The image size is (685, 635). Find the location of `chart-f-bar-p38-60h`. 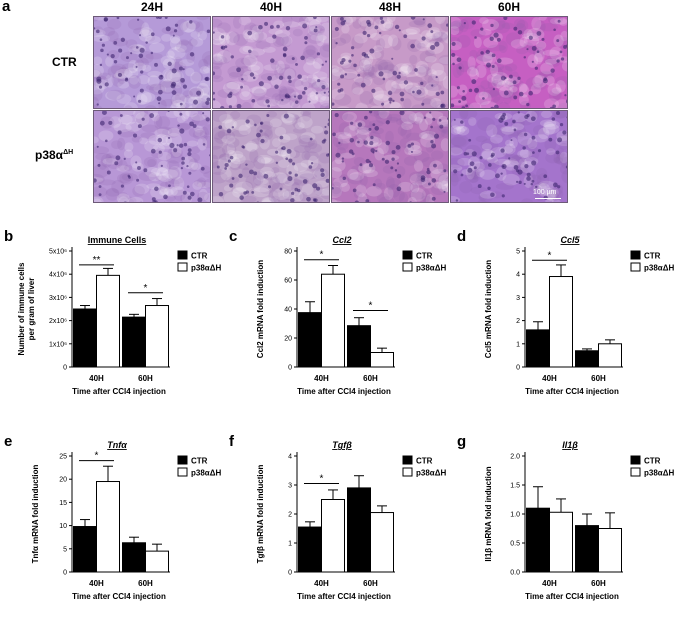

chart-f-bar-p38-60h is located at coordinates (382, 542).